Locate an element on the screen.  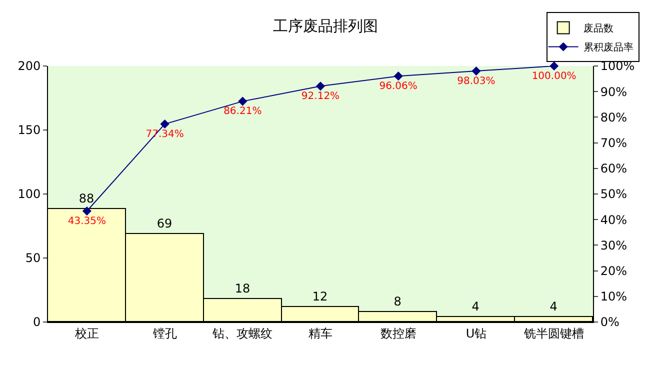
y-tick-label: 50 is located at coordinates (33, 258).